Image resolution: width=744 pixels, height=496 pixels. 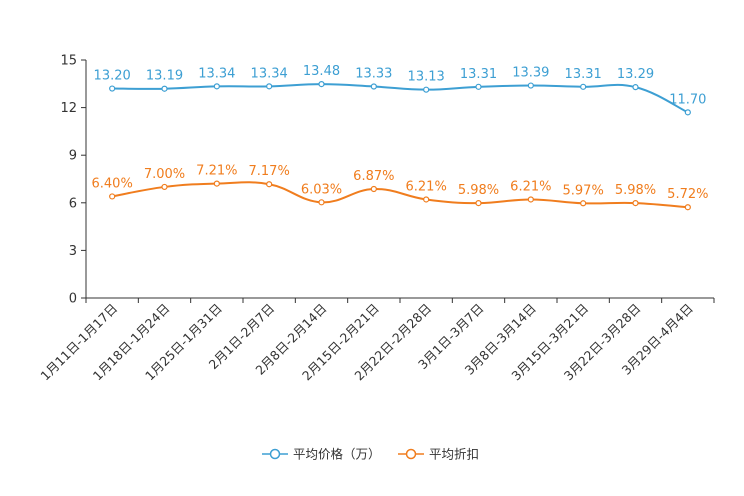 I want to click on data-label: 13.20, so click(x=112, y=76).